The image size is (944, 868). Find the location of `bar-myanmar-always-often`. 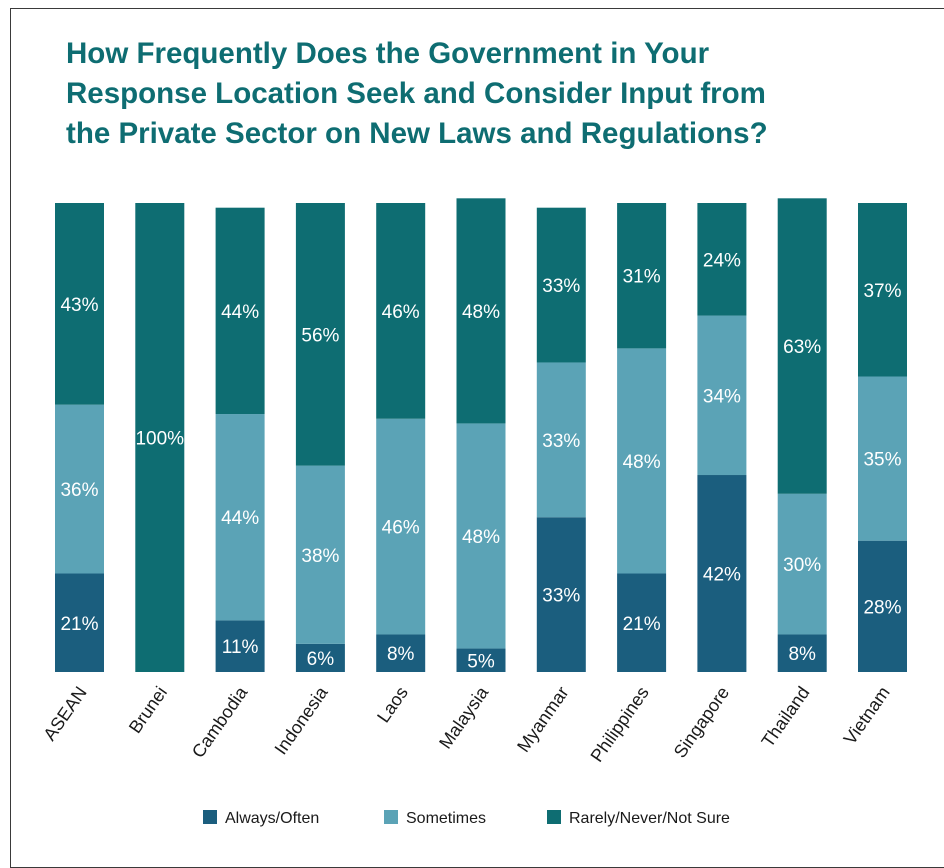

bar-myanmar-always-often is located at coordinates (561, 594).